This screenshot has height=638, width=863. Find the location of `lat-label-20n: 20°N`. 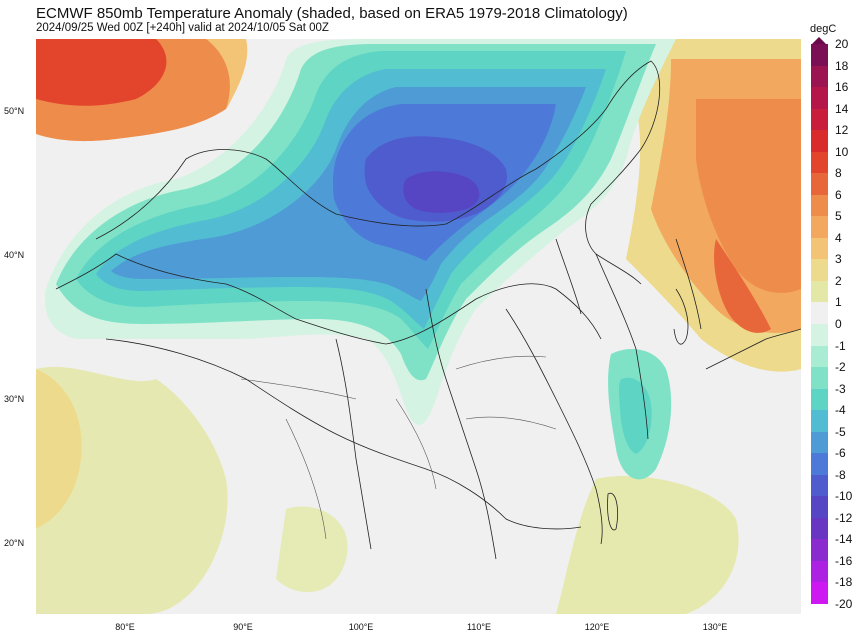

lat-label-20n: 20°N is located at coordinates (14, 543).